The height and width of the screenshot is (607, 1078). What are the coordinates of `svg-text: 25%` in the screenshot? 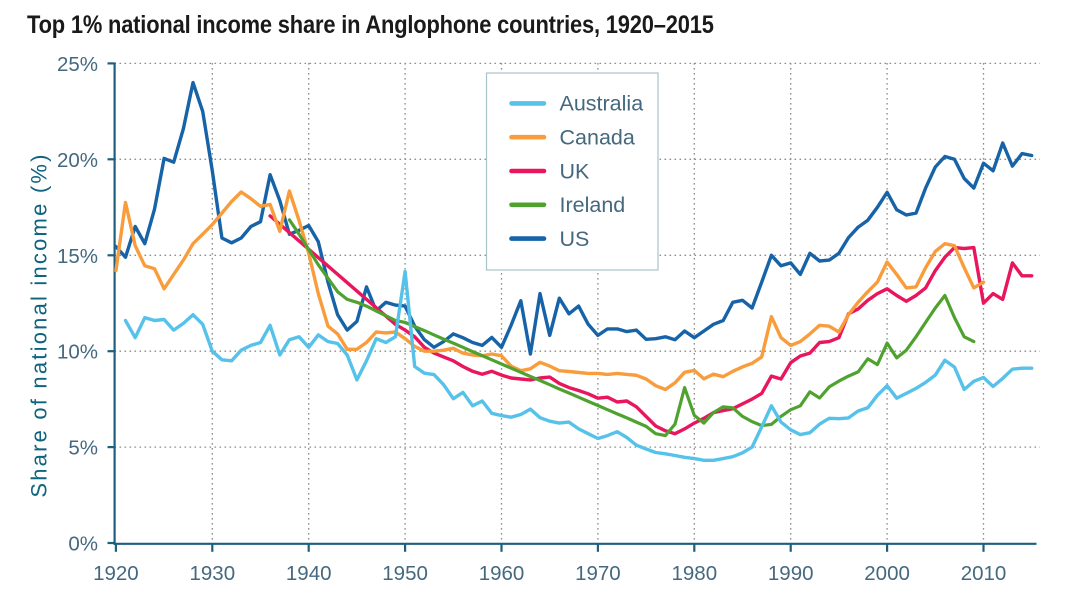 It's located at (77, 64).